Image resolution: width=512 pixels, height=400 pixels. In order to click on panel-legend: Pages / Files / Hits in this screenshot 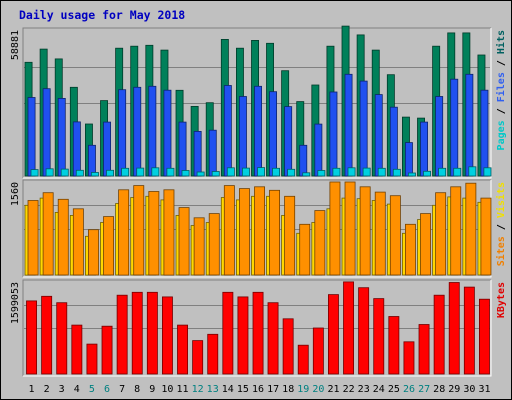, I will do `click(501, 90)`.